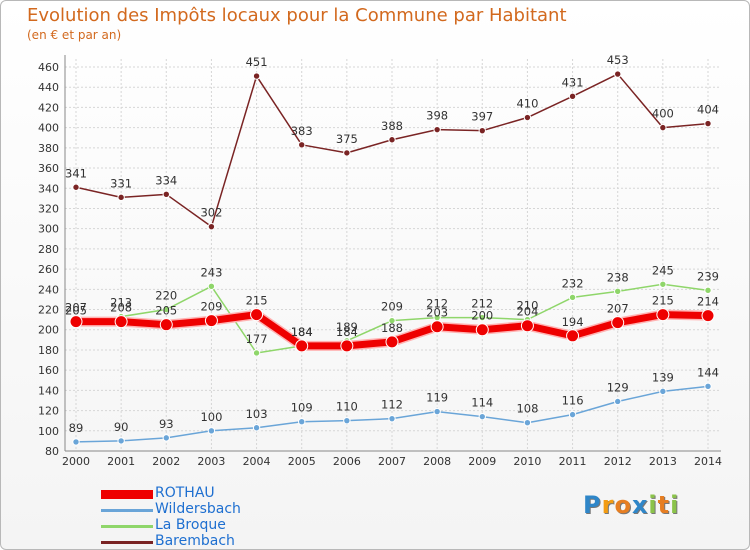 The image size is (750, 550). Describe the element at coordinates (618, 387) in the screenshot. I see `data-label-wildersbach: 129` at that location.